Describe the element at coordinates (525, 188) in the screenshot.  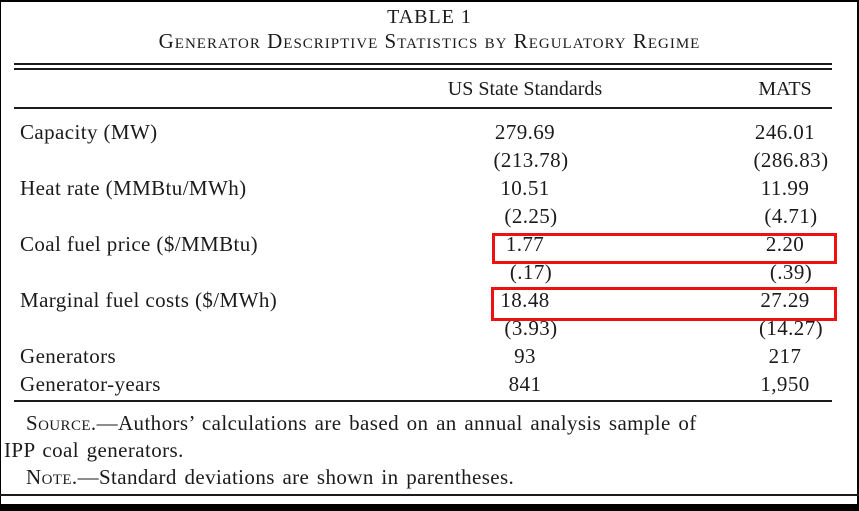
I see `cell-us: 10.51` at that location.